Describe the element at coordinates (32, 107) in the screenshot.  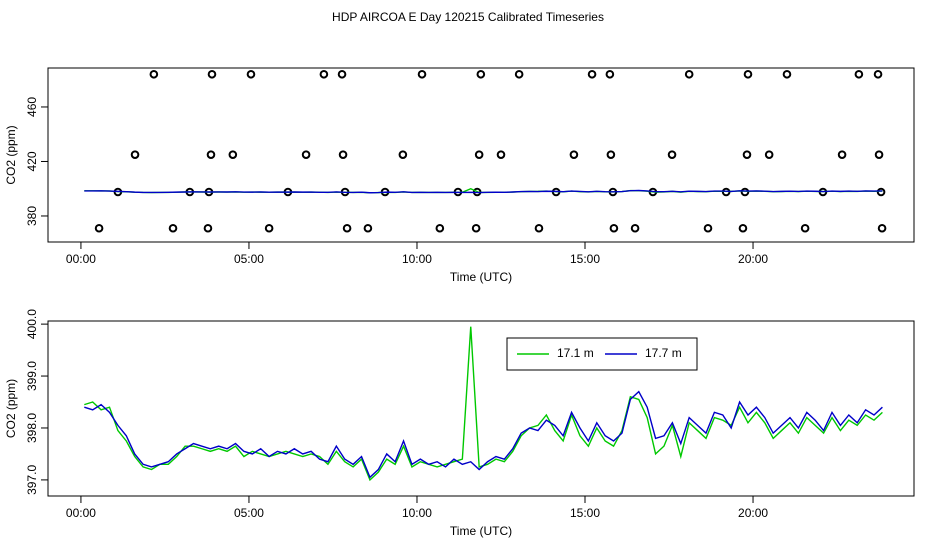
I see `y-tick-label: 460` at that location.